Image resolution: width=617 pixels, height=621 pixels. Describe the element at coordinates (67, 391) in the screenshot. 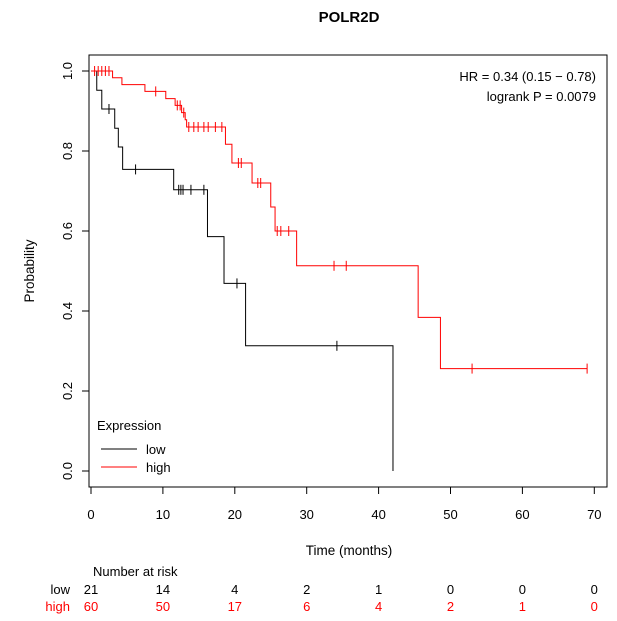

I see `y-tick-label: 0.2` at that location.